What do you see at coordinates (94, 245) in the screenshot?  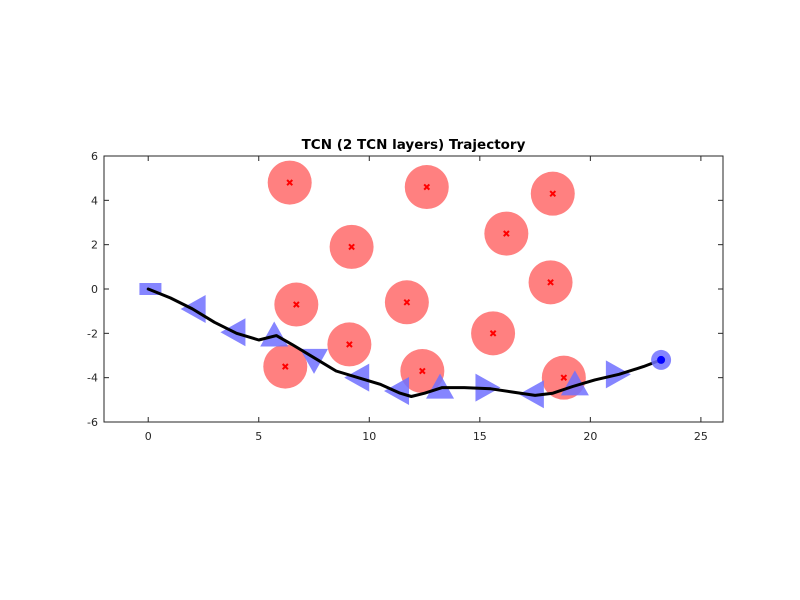 I see `y-tick-label: 2` at bounding box center [94, 245].